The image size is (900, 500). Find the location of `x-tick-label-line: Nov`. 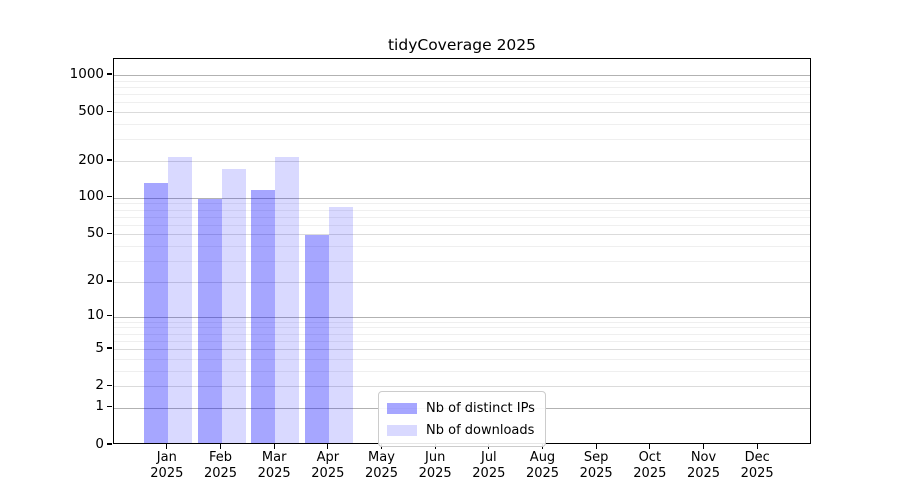

x-tick-label-line: Nov is located at coordinates (703, 457).